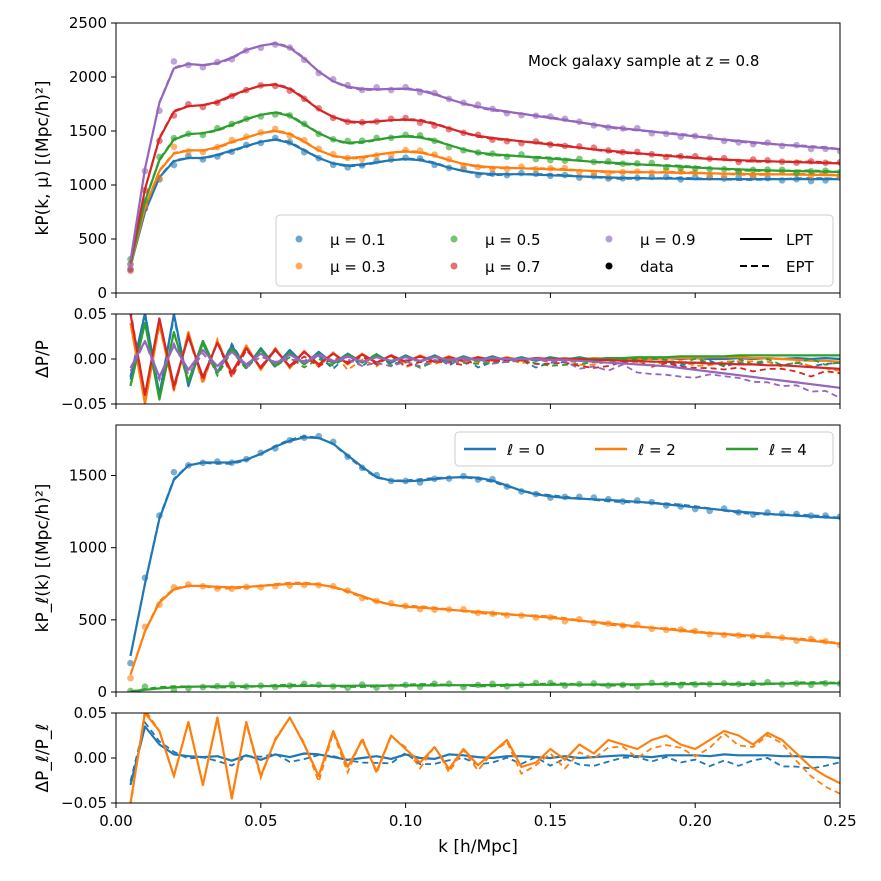 Image resolution: width=881 pixels, height=881 pixels. What do you see at coordinates (405, 821) in the screenshot?
I see `x-tick-label-0.10: 0.10` at bounding box center [405, 821].